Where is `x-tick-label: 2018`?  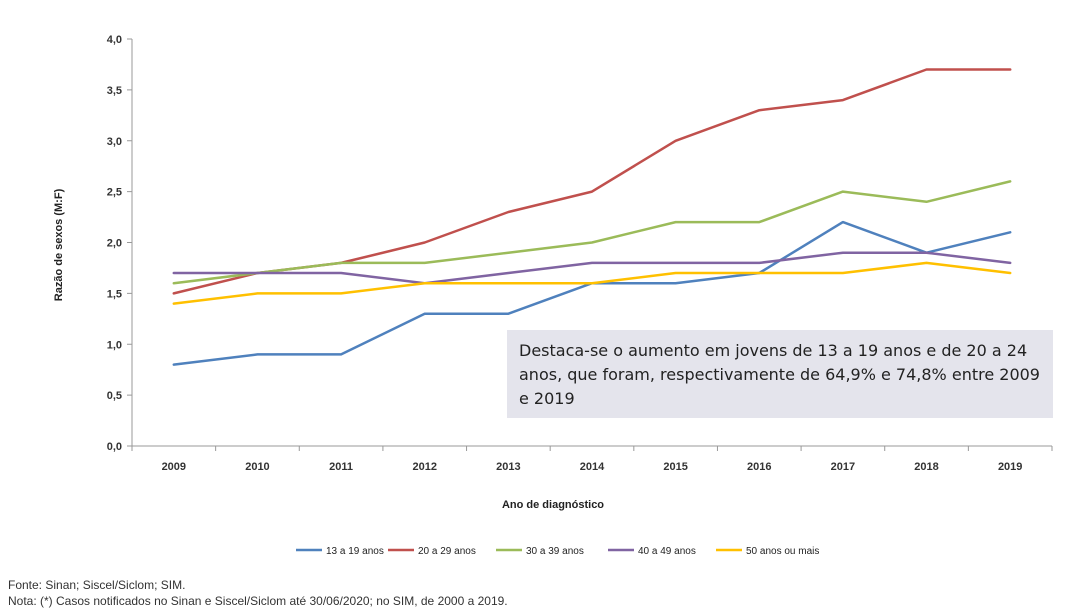
x-tick-label: 2018 is located at coordinates (926, 467).